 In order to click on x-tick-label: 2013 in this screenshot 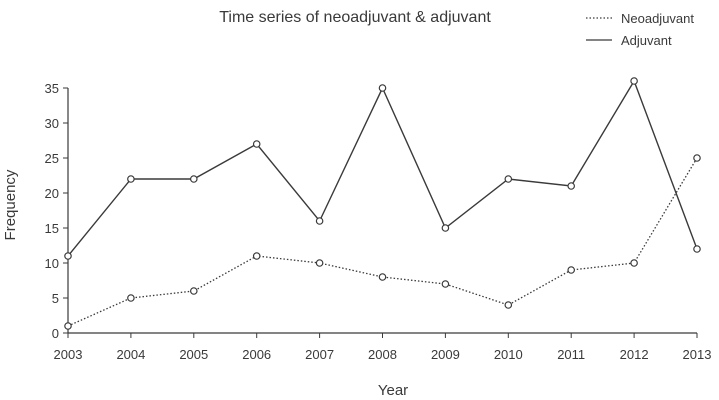, I will do `click(697, 354)`.